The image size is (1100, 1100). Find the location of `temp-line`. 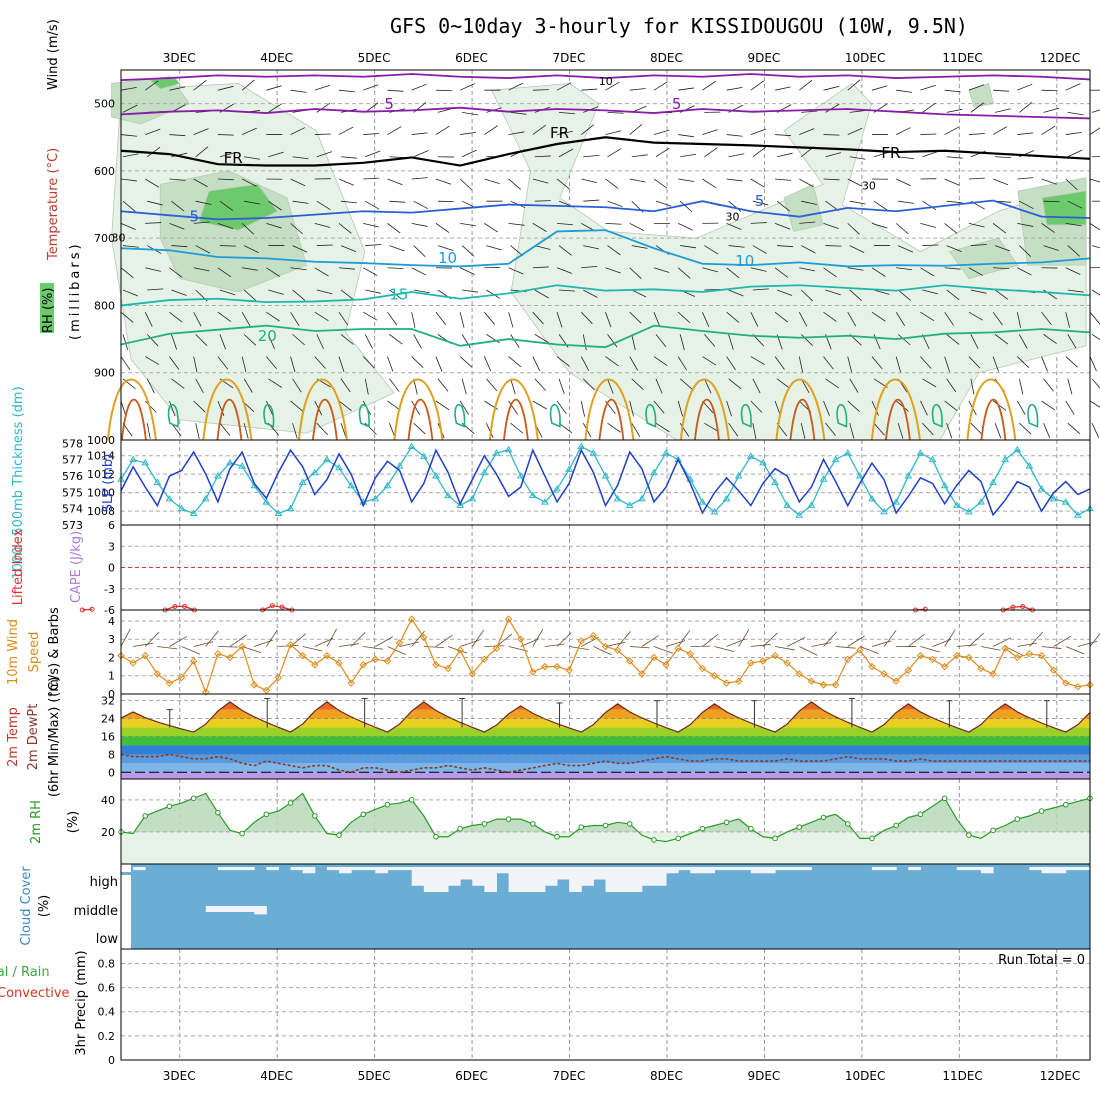

temp-line is located at coordinates (605, 717).